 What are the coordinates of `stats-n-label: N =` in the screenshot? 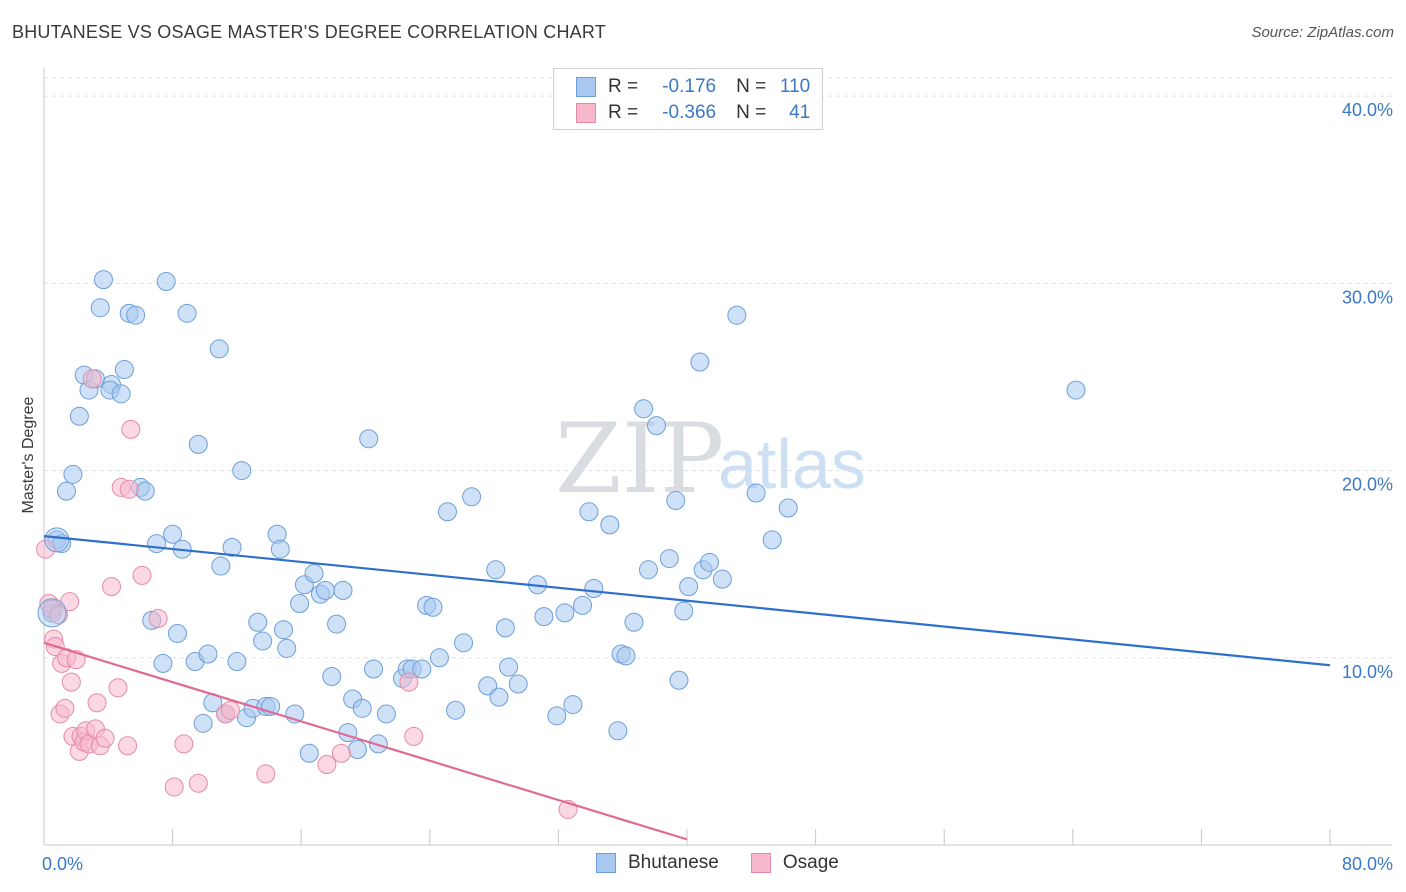 It's located at (751, 86).